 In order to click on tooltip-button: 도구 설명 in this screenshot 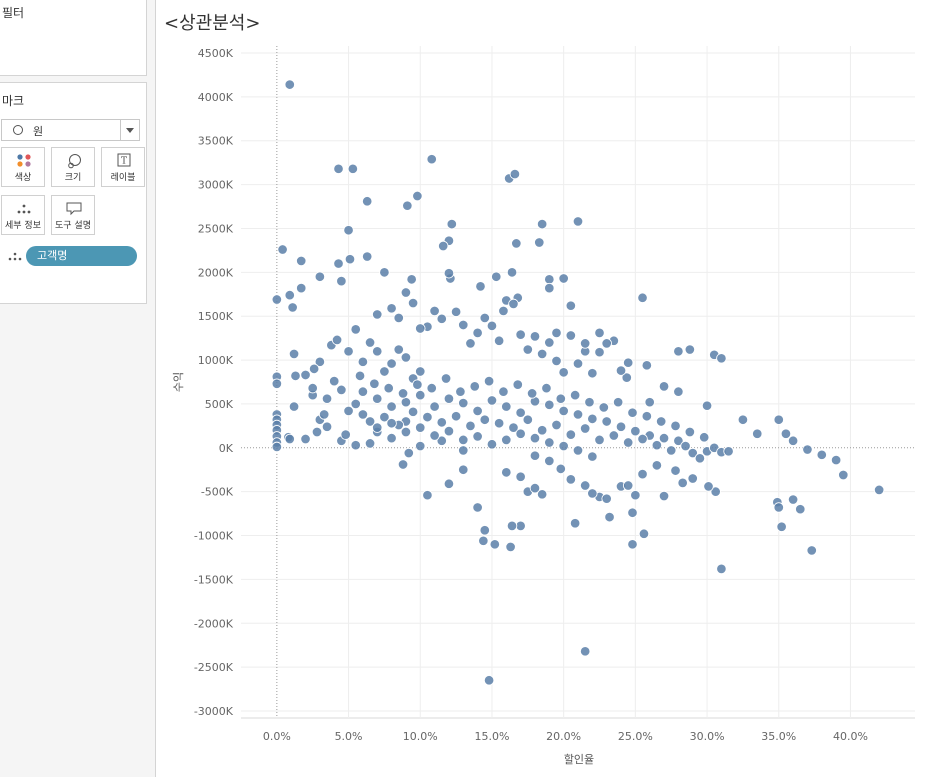, I will do `click(73, 215)`.